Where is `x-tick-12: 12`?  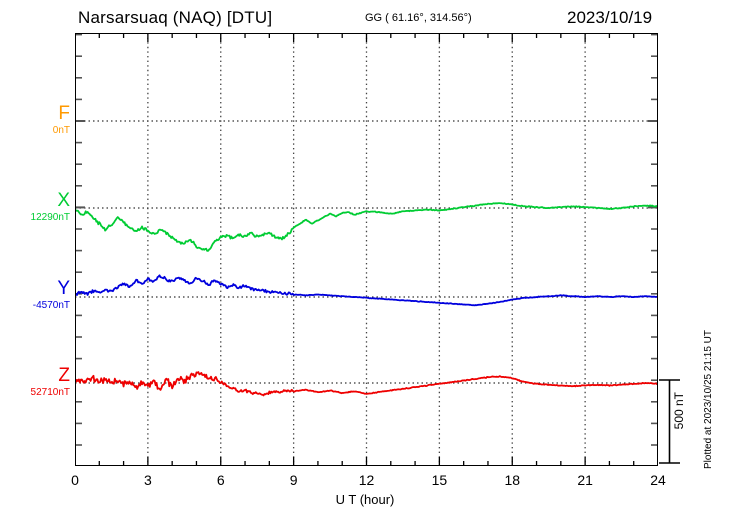 x-tick-12: 12 is located at coordinates (366, 480).